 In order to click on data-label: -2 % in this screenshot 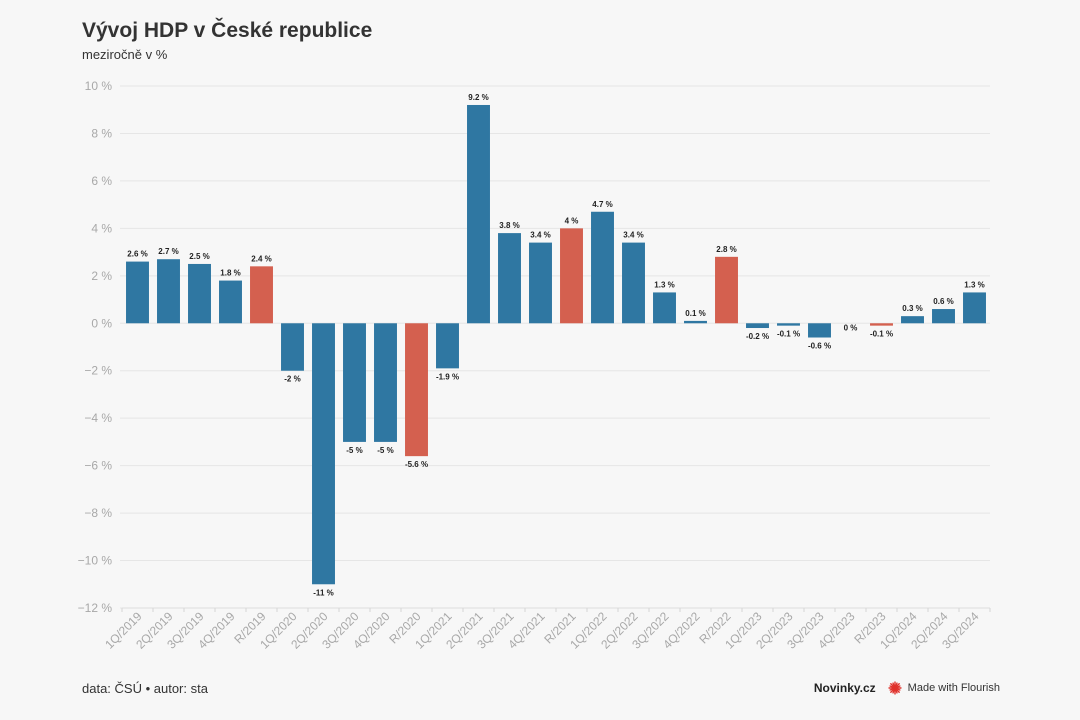, I will do `click(292, 379)`.